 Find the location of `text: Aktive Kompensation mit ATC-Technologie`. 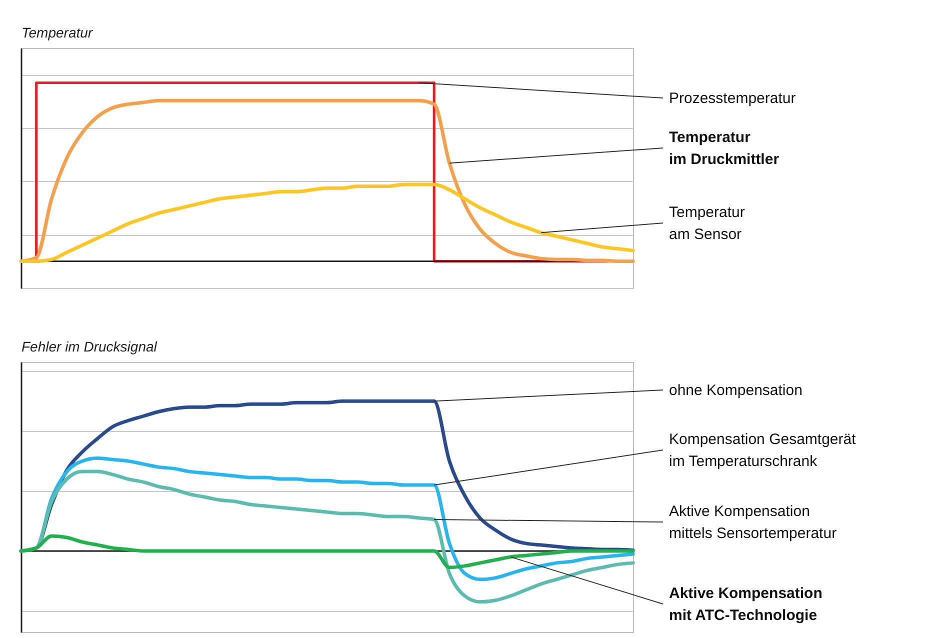

text: Aktive Kompensation mit ATC-Technologie is located at coordinates (745, 604).